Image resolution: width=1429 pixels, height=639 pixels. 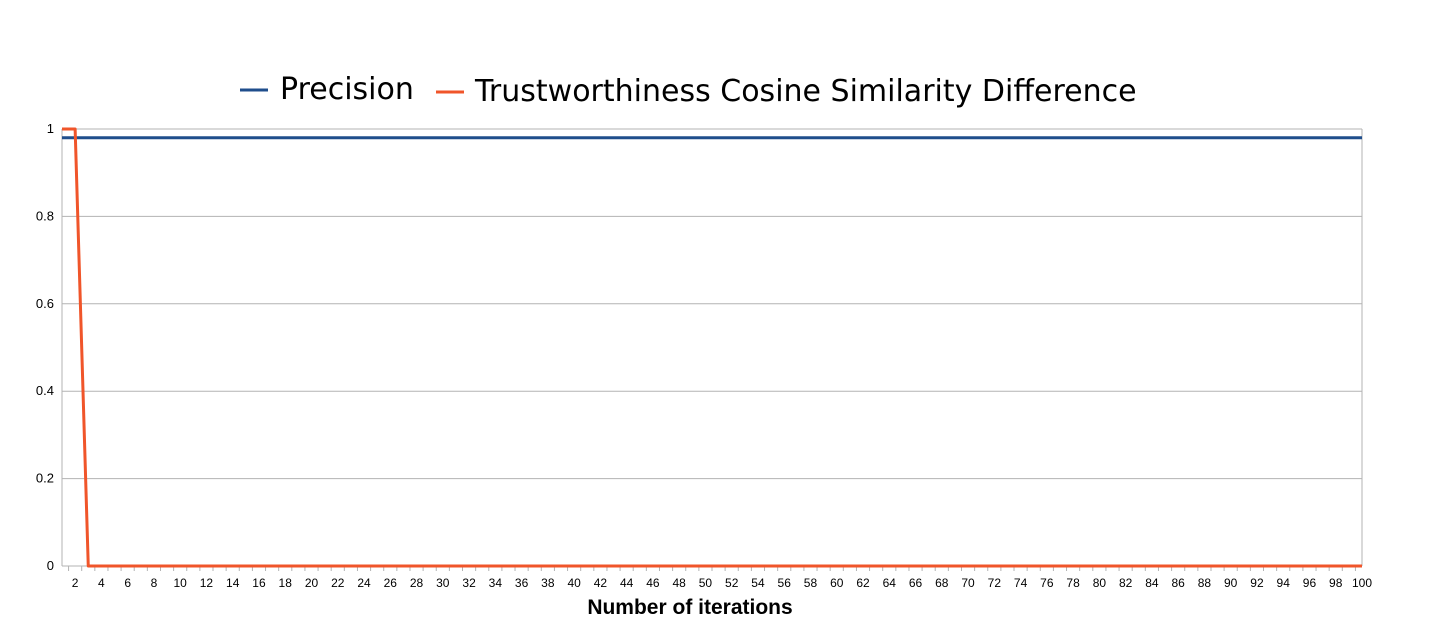 I want to click on legend-entry-precision: Precision, so click(x=327, y=89).